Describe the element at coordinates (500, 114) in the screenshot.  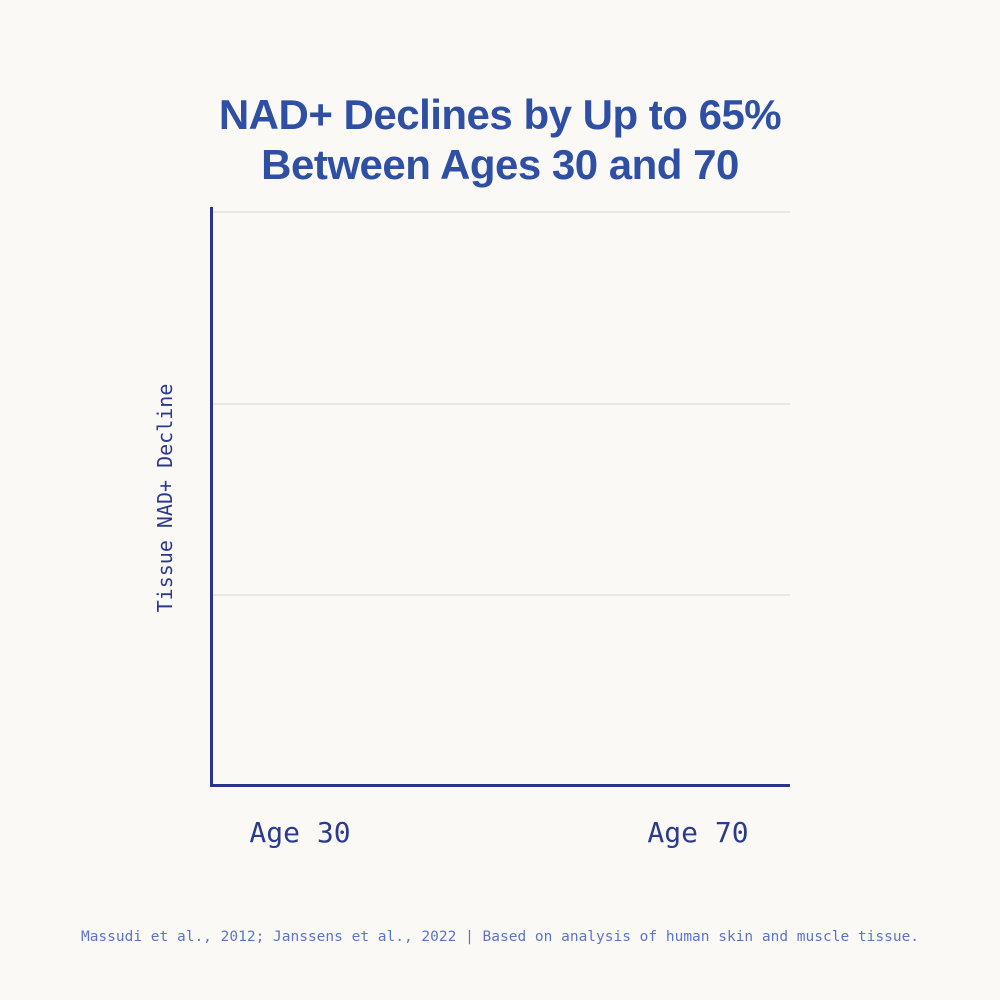
I see `chart-title-line-1: NAD+ Declines by Up to 65%` at that location.